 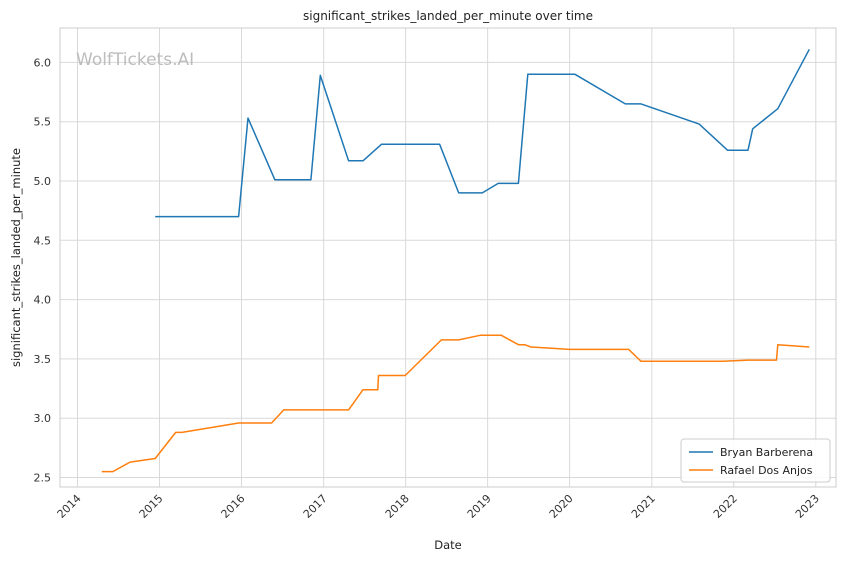 I want to click on legend-label-rafael-dos-anjos: Rafael Dos Anjos, so click(x=766, y=470).